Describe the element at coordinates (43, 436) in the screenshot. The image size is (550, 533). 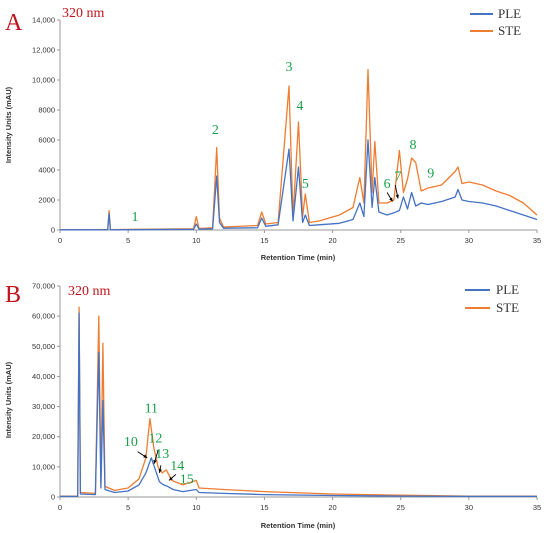
I see `y-tick-label: 20,000` at that location.